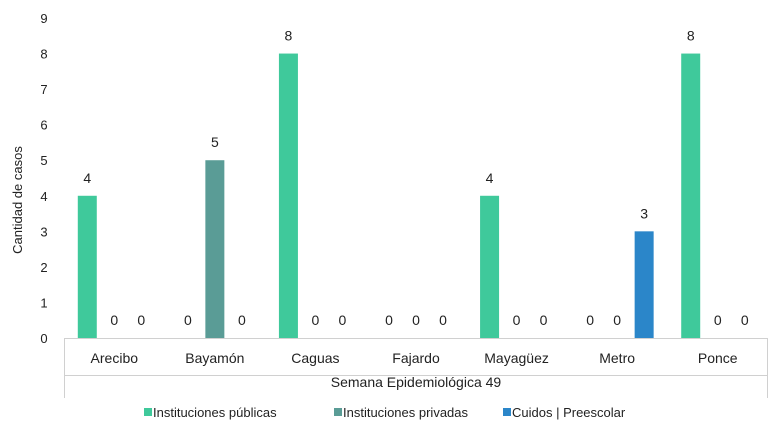 The height and width of the screenshot is (432, 778). I want to click on y-tick-label: 5, so click(43, 160).